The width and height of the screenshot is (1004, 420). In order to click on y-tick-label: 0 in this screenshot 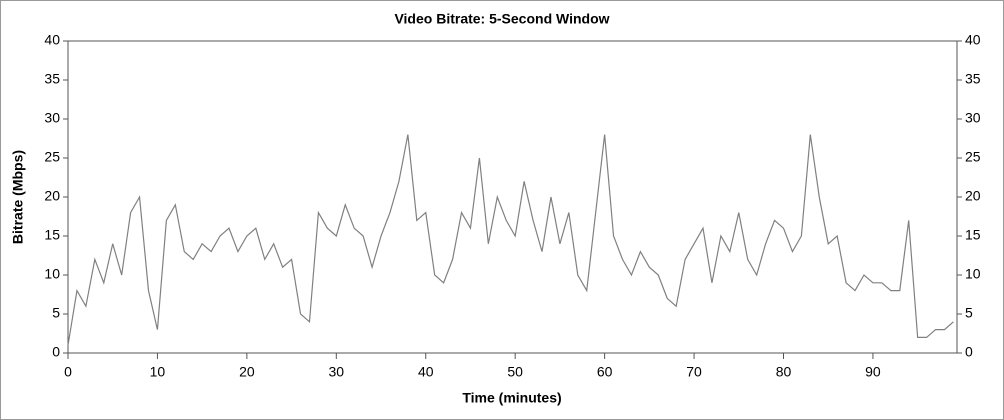, I will do `click(56, 352)`.